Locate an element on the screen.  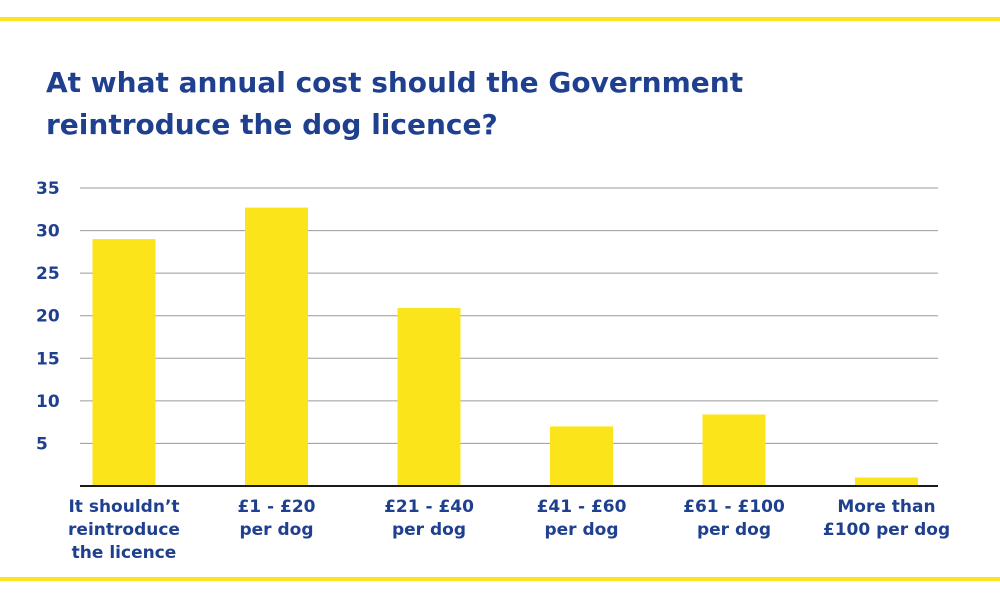
y-tick-label: 5 is located at coordinates (42, 444).